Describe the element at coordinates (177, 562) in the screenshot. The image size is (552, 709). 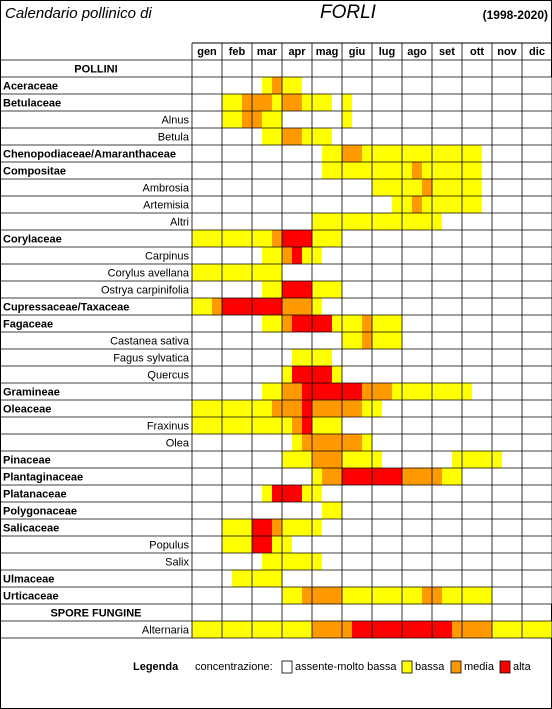
I see `row-label: Salix` at that location.